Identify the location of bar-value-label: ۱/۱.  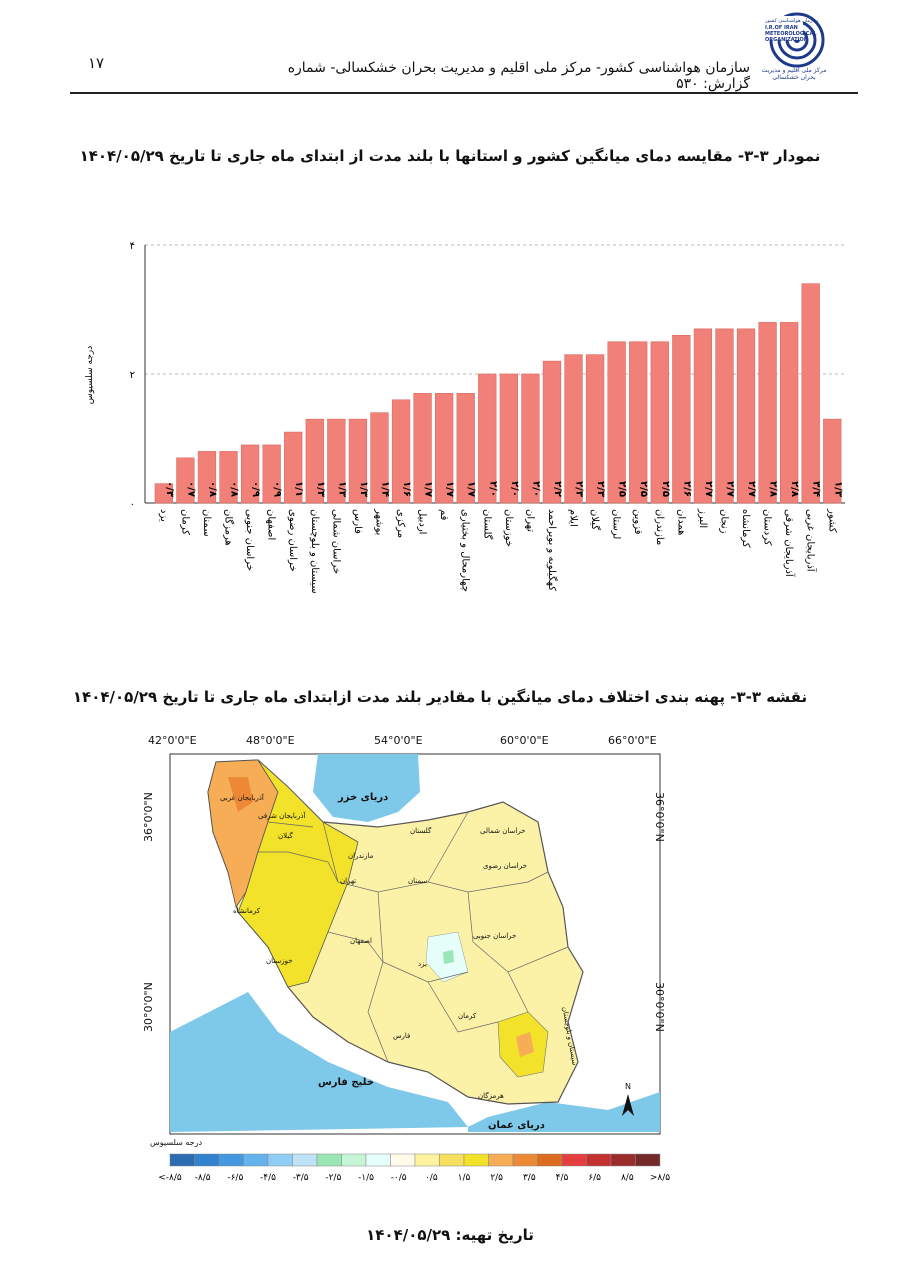
(298, 489).